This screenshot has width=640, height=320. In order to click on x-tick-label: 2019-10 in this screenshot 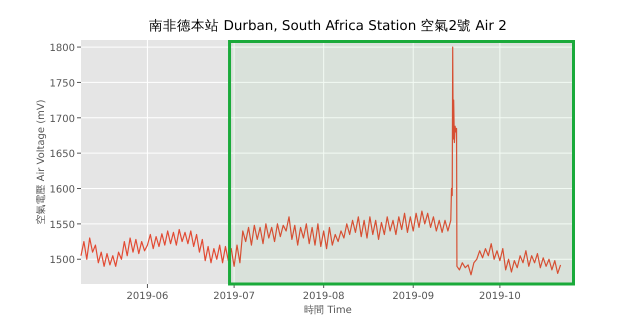, I will do `click(499, 296)`.